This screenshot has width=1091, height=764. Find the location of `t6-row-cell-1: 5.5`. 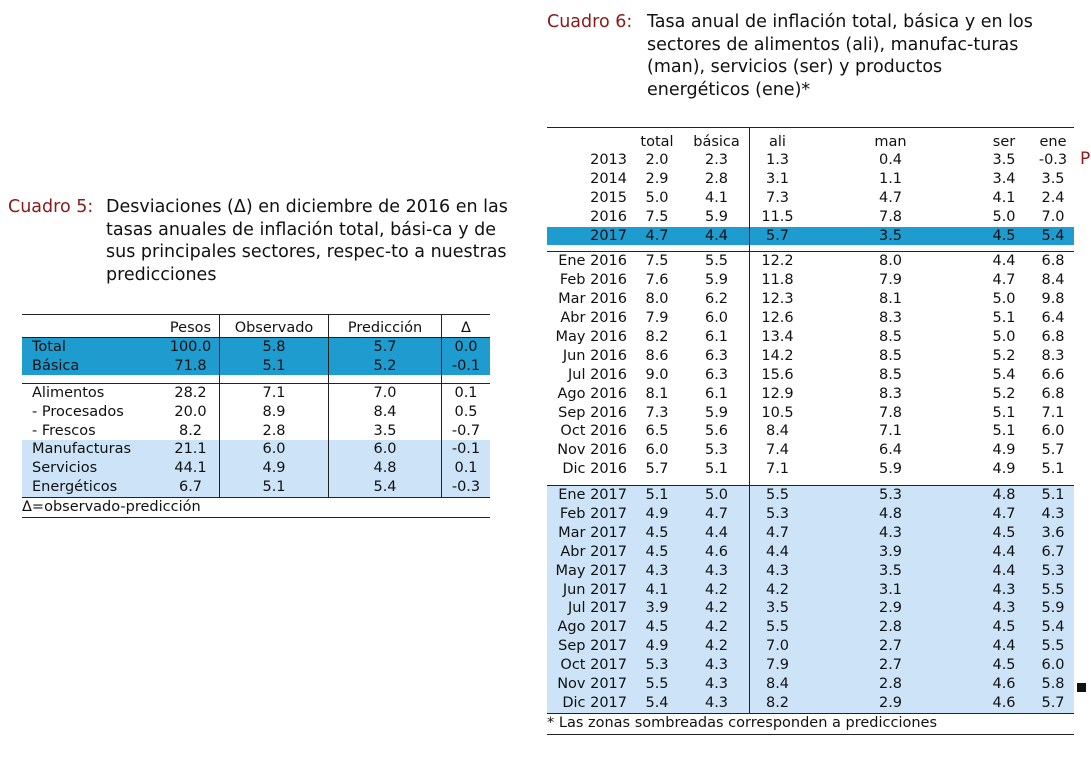

t6-row-cell-1: 5.5 is located at coordinates (657, 684).